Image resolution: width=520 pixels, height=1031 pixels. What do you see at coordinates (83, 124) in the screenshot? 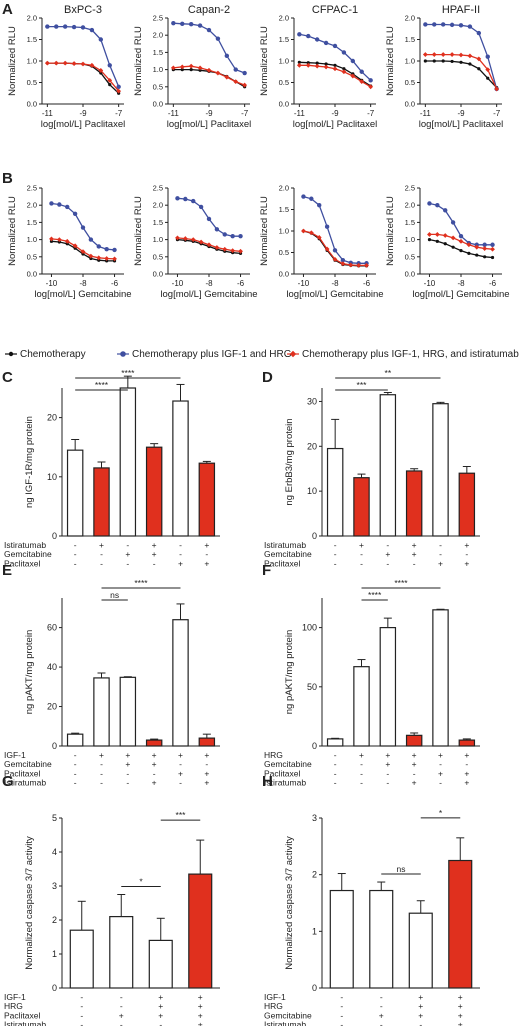
I see `x-axis-label: log[mol/L] Paclitaxel` at bounding box center [83, 124].